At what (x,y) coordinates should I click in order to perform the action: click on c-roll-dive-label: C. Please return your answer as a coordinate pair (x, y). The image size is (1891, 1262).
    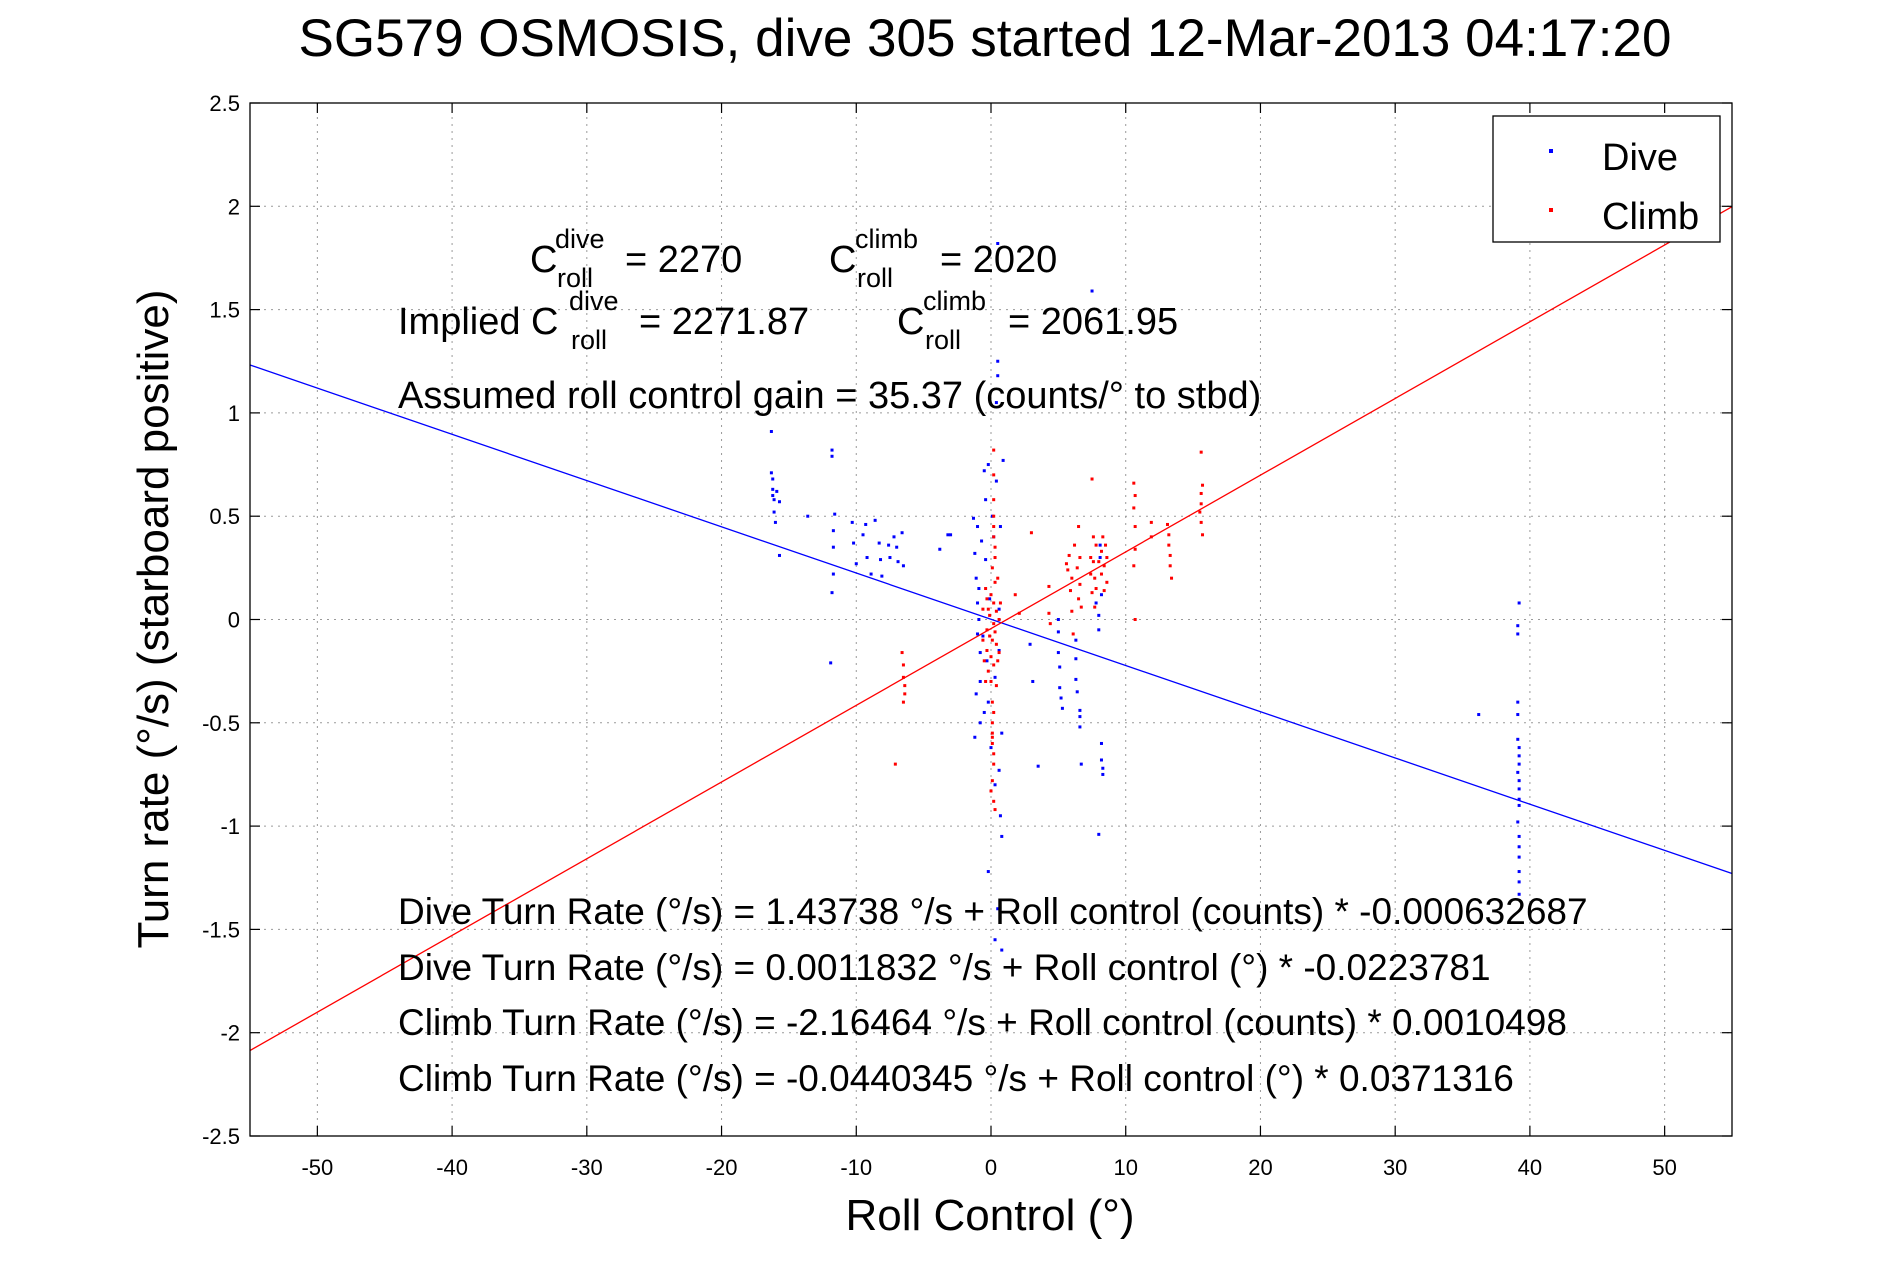
    Looking at the image, I should click on (543, 260).